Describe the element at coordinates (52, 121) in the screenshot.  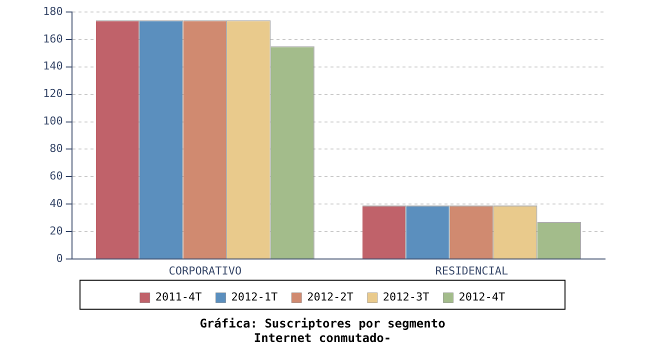
I see `y-tick-label: 100` at that location.